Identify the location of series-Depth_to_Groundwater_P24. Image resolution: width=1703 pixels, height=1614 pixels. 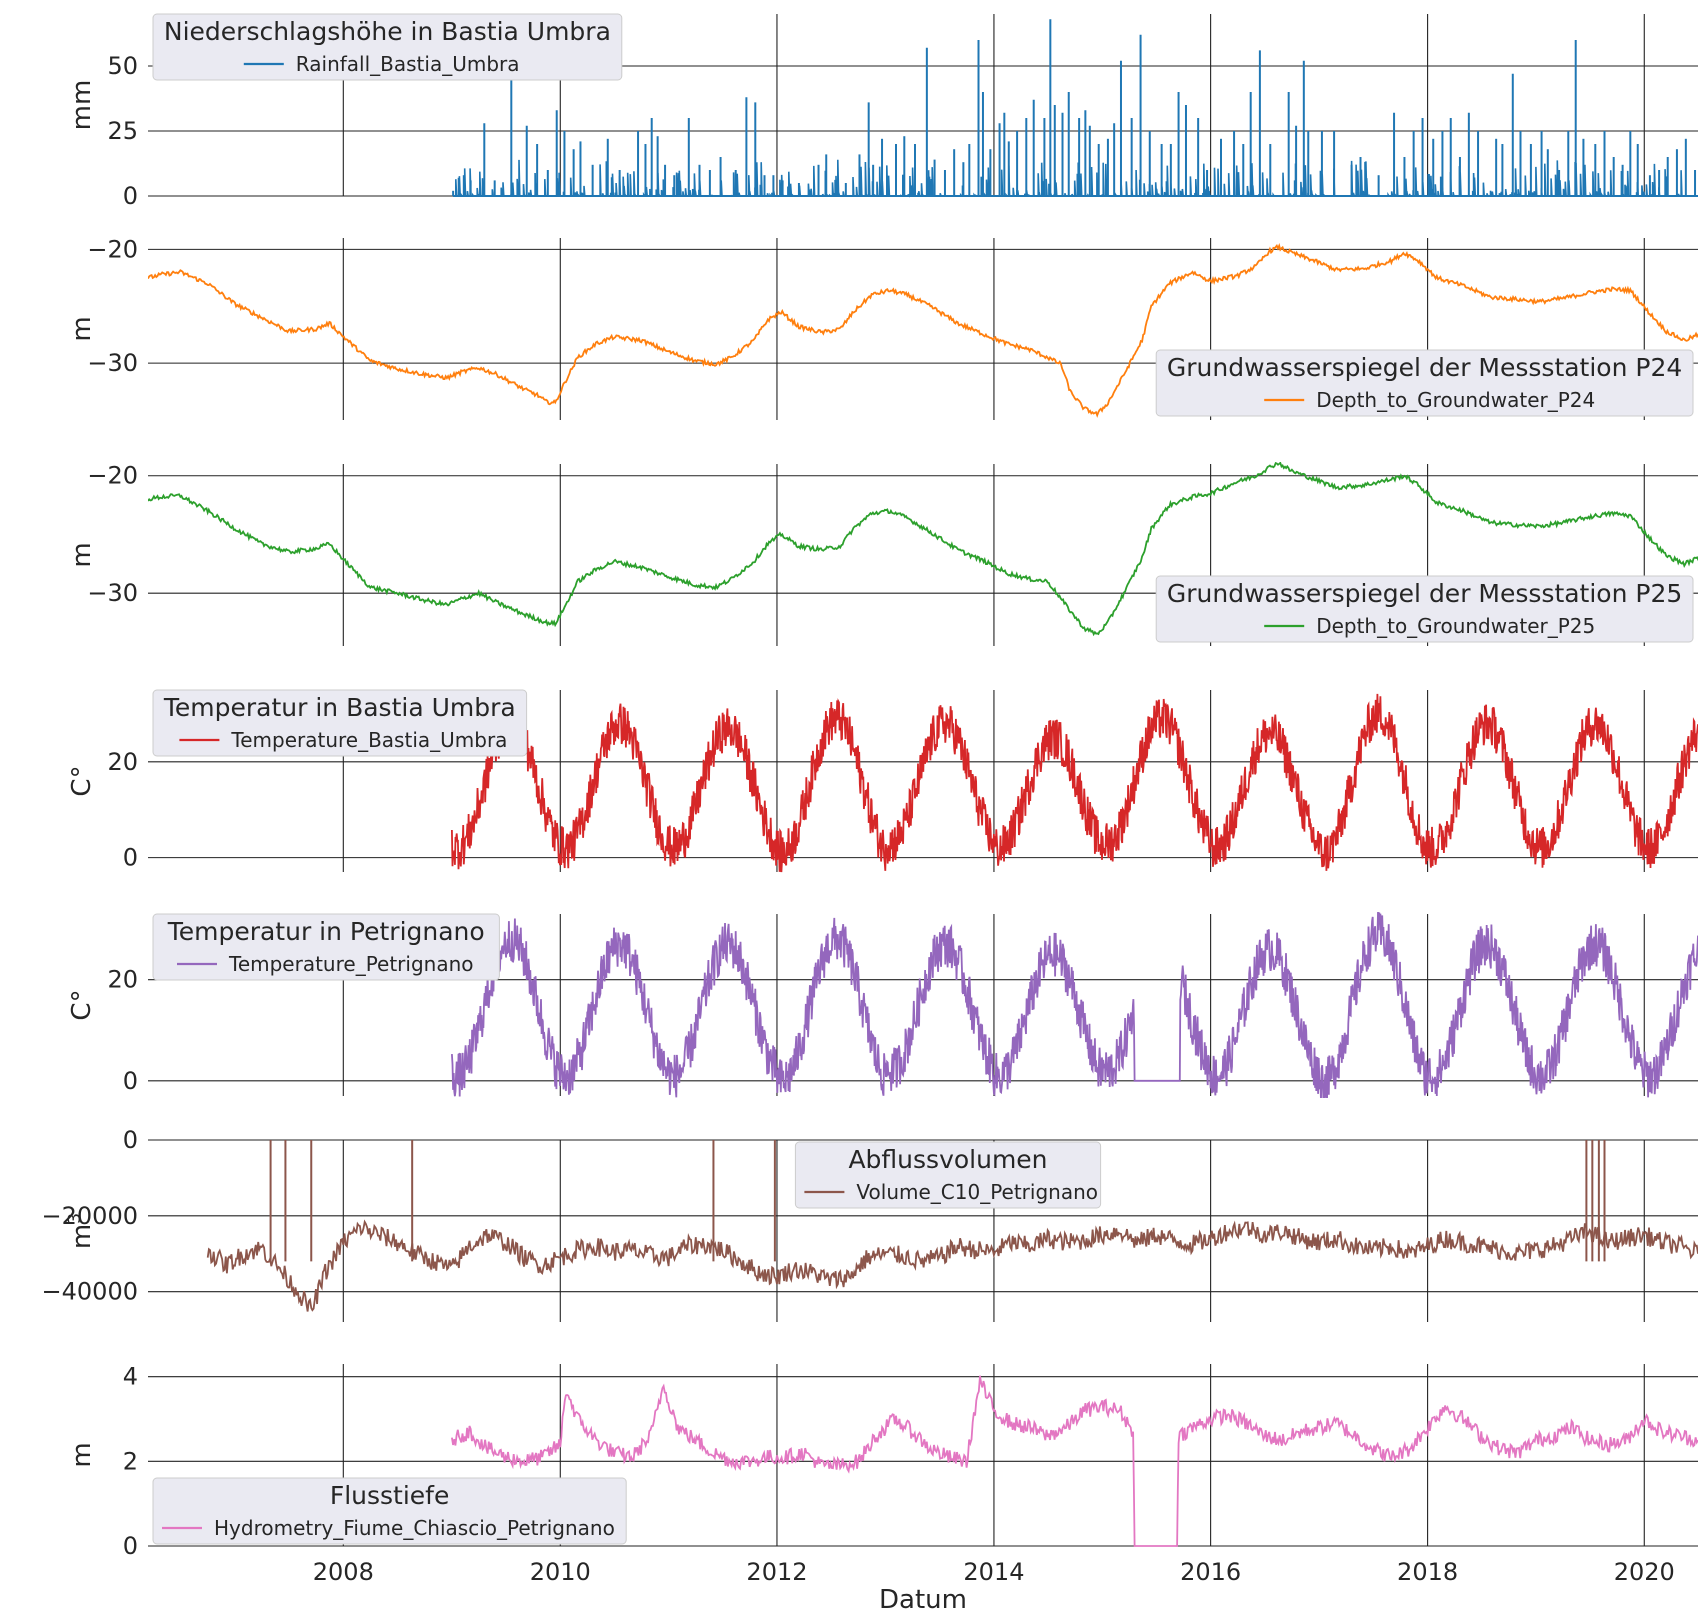
(923, 330).